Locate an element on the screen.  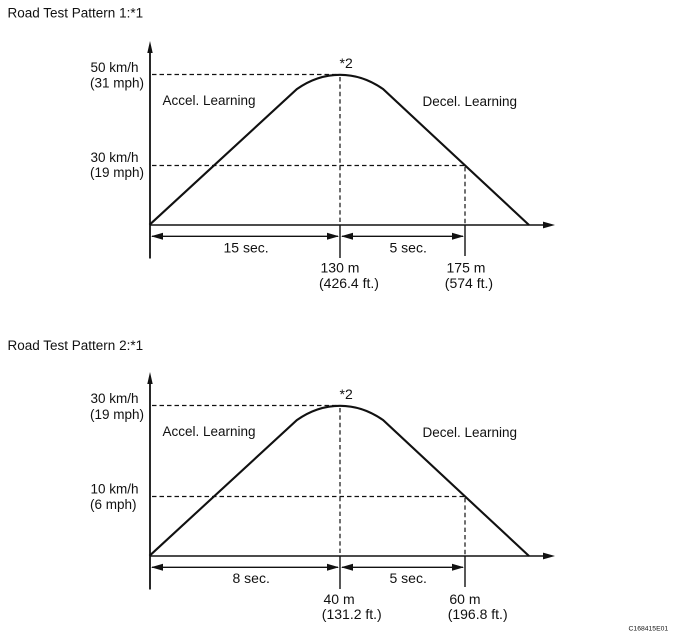
svg-text: Road Test Pattern 1:*1 is located at coordinates (76, 13).